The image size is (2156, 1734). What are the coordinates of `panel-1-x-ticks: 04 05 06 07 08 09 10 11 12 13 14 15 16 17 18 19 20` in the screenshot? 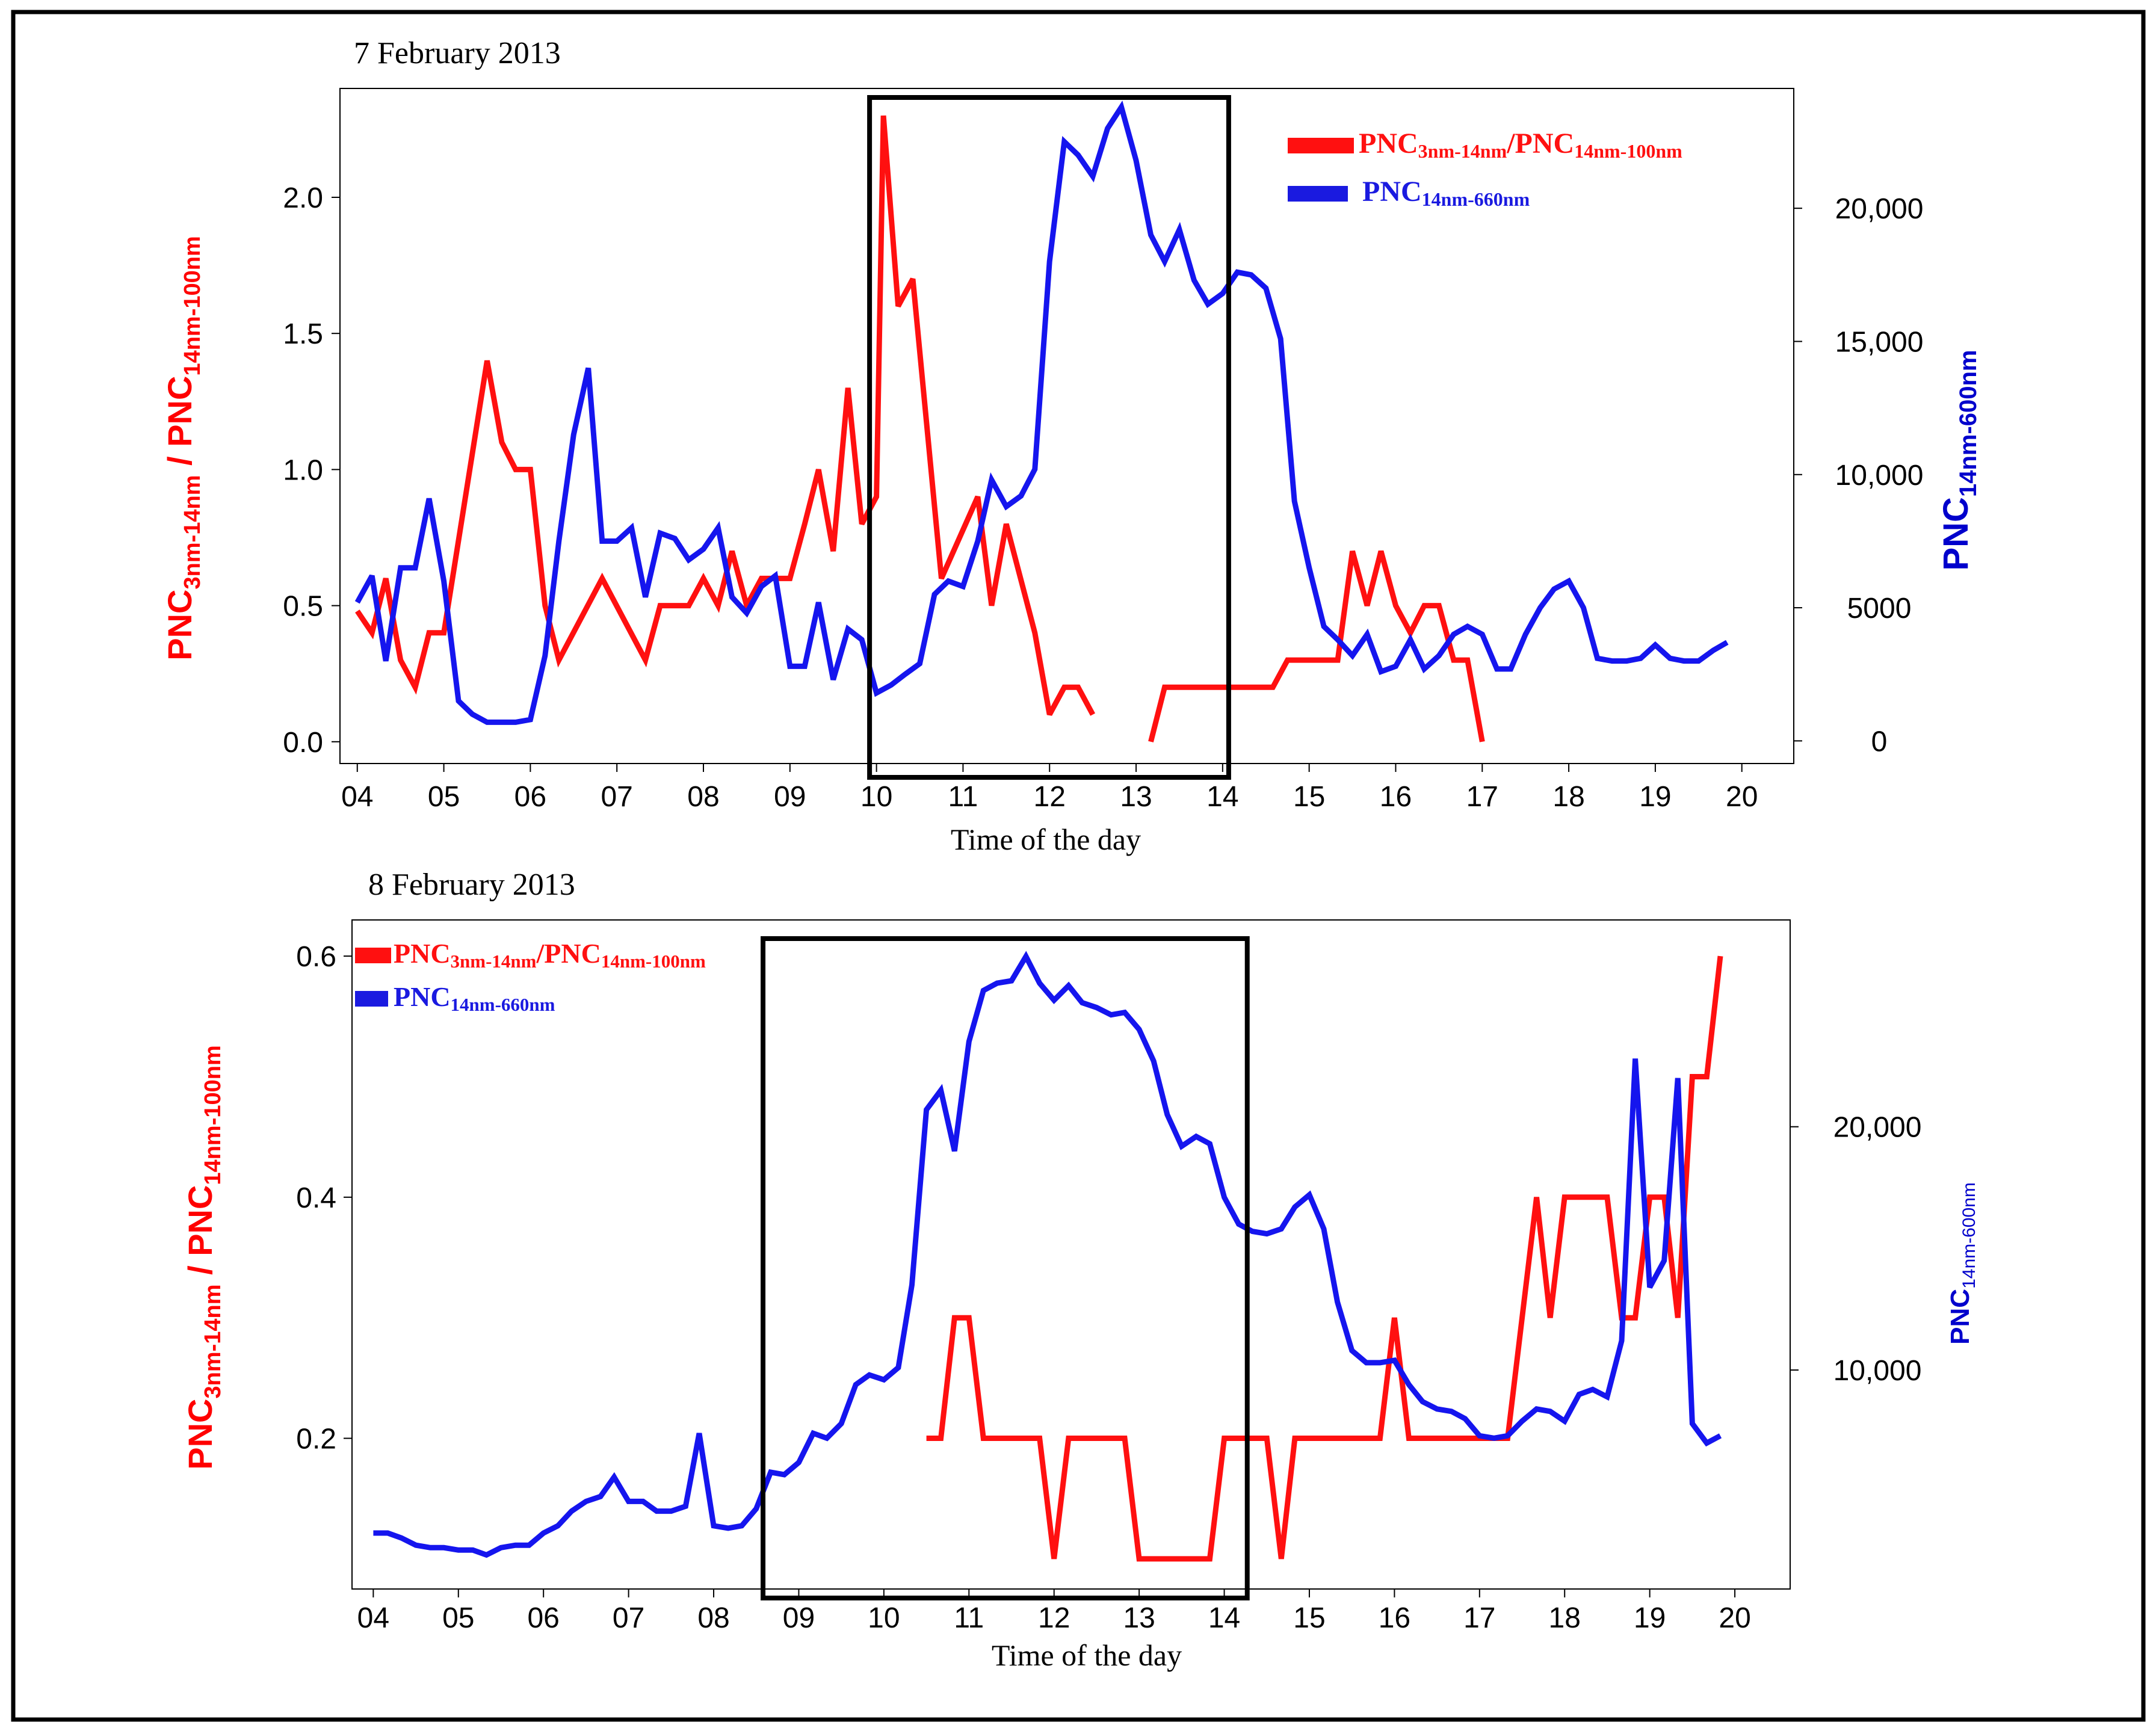 It's located at (1049, 788).